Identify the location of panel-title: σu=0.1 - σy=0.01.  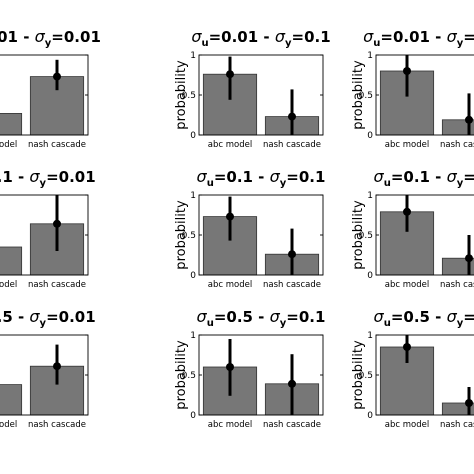
(48, 178).